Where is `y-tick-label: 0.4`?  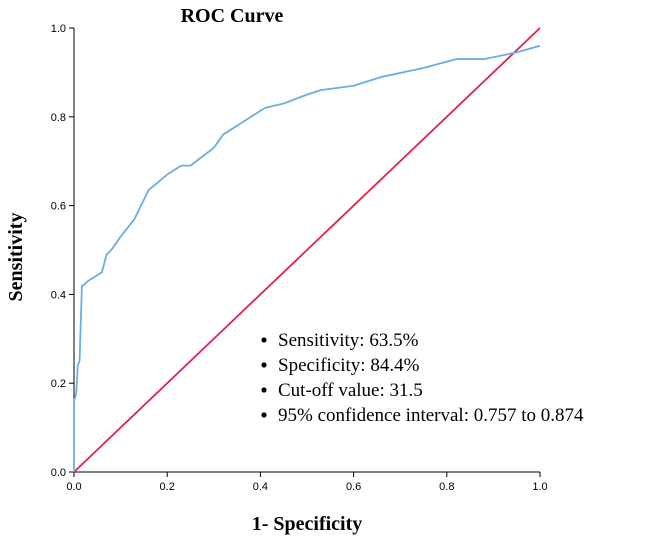 y-tick-label: 0.4 is located at coordinates (58, 295).